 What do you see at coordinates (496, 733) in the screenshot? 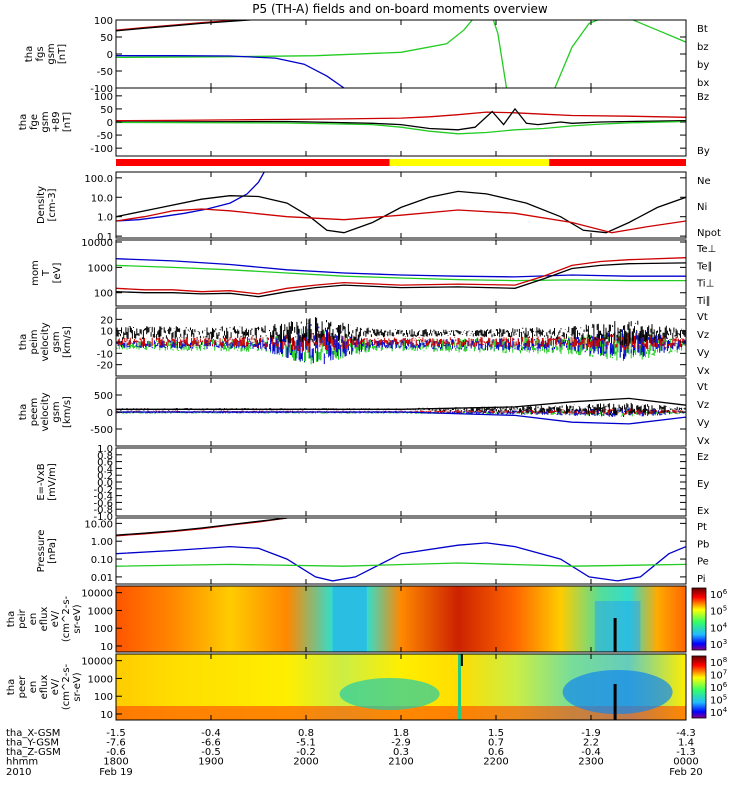
I see `ephemeris-value: 1.5` at bounding box center [496, 733].